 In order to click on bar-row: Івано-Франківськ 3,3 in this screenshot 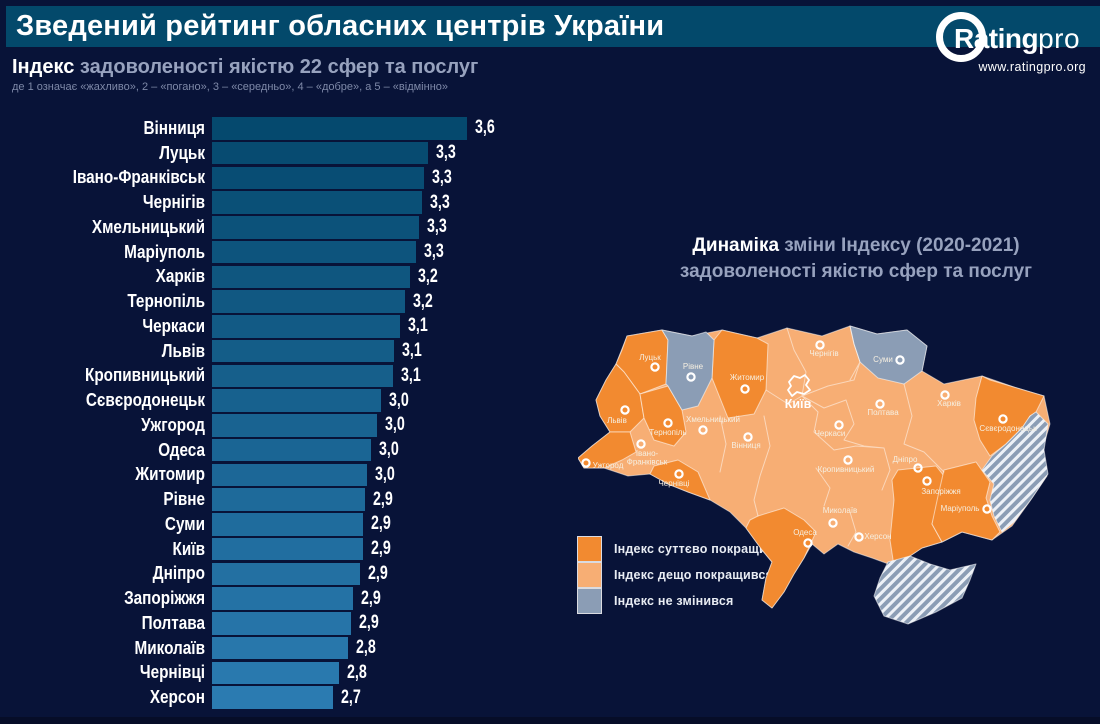, I will do `click(280, 178)`.